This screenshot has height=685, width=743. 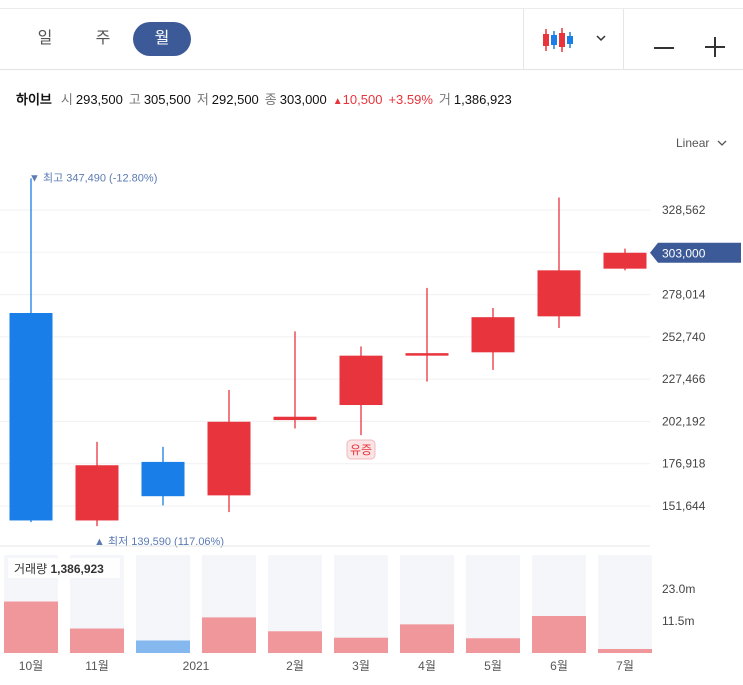 What do you see at coordinates (684, 295) in the screenshot?
I see `y-tick-label: 278,014` at bounding box center [684, 295].